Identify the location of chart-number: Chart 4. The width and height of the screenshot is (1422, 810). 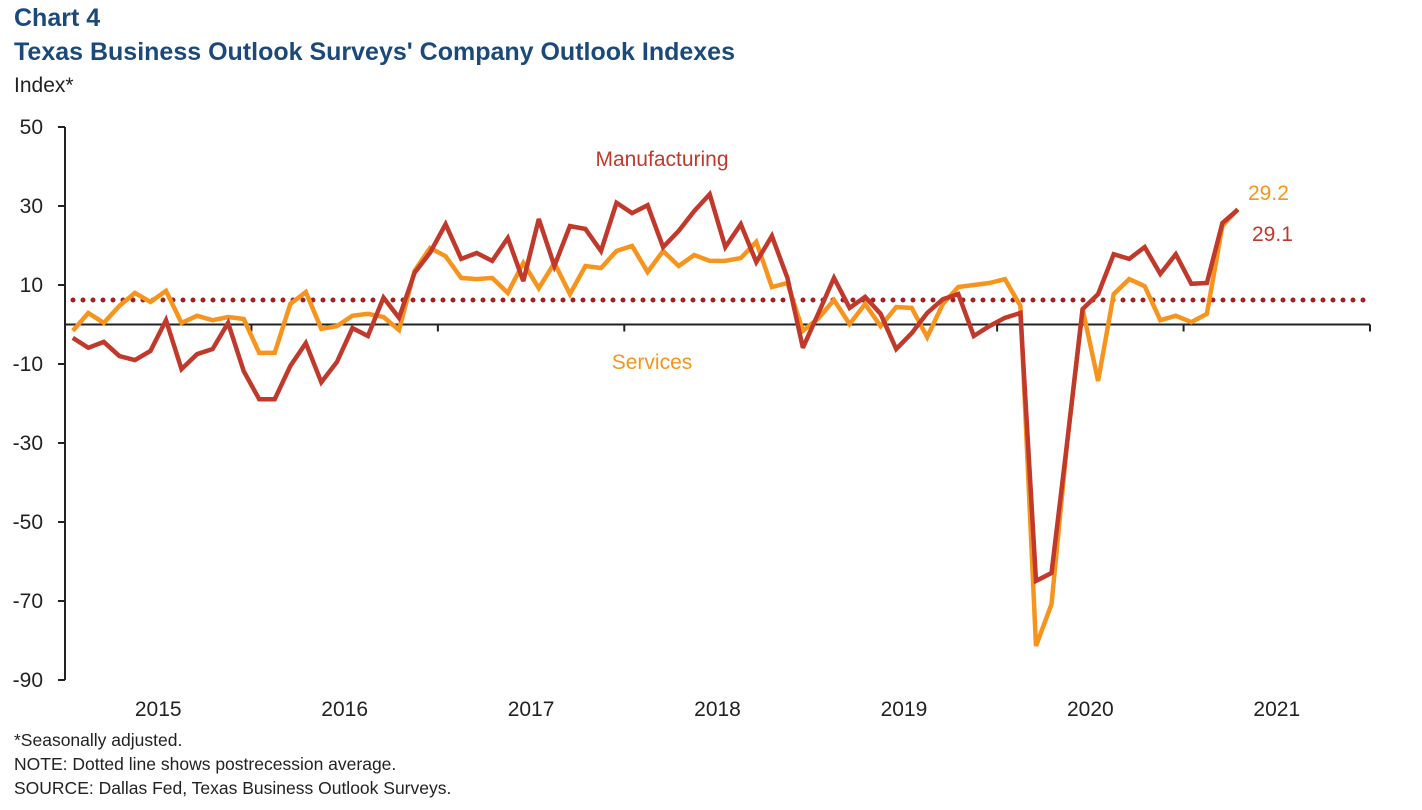
(57, 18).